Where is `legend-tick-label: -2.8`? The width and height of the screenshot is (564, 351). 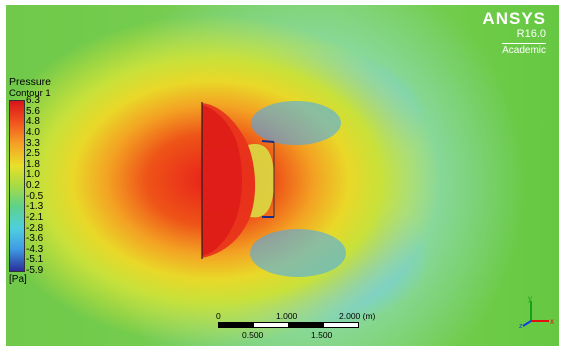 legend-tick-label: -2.8 is located at coordinates (35, 228).